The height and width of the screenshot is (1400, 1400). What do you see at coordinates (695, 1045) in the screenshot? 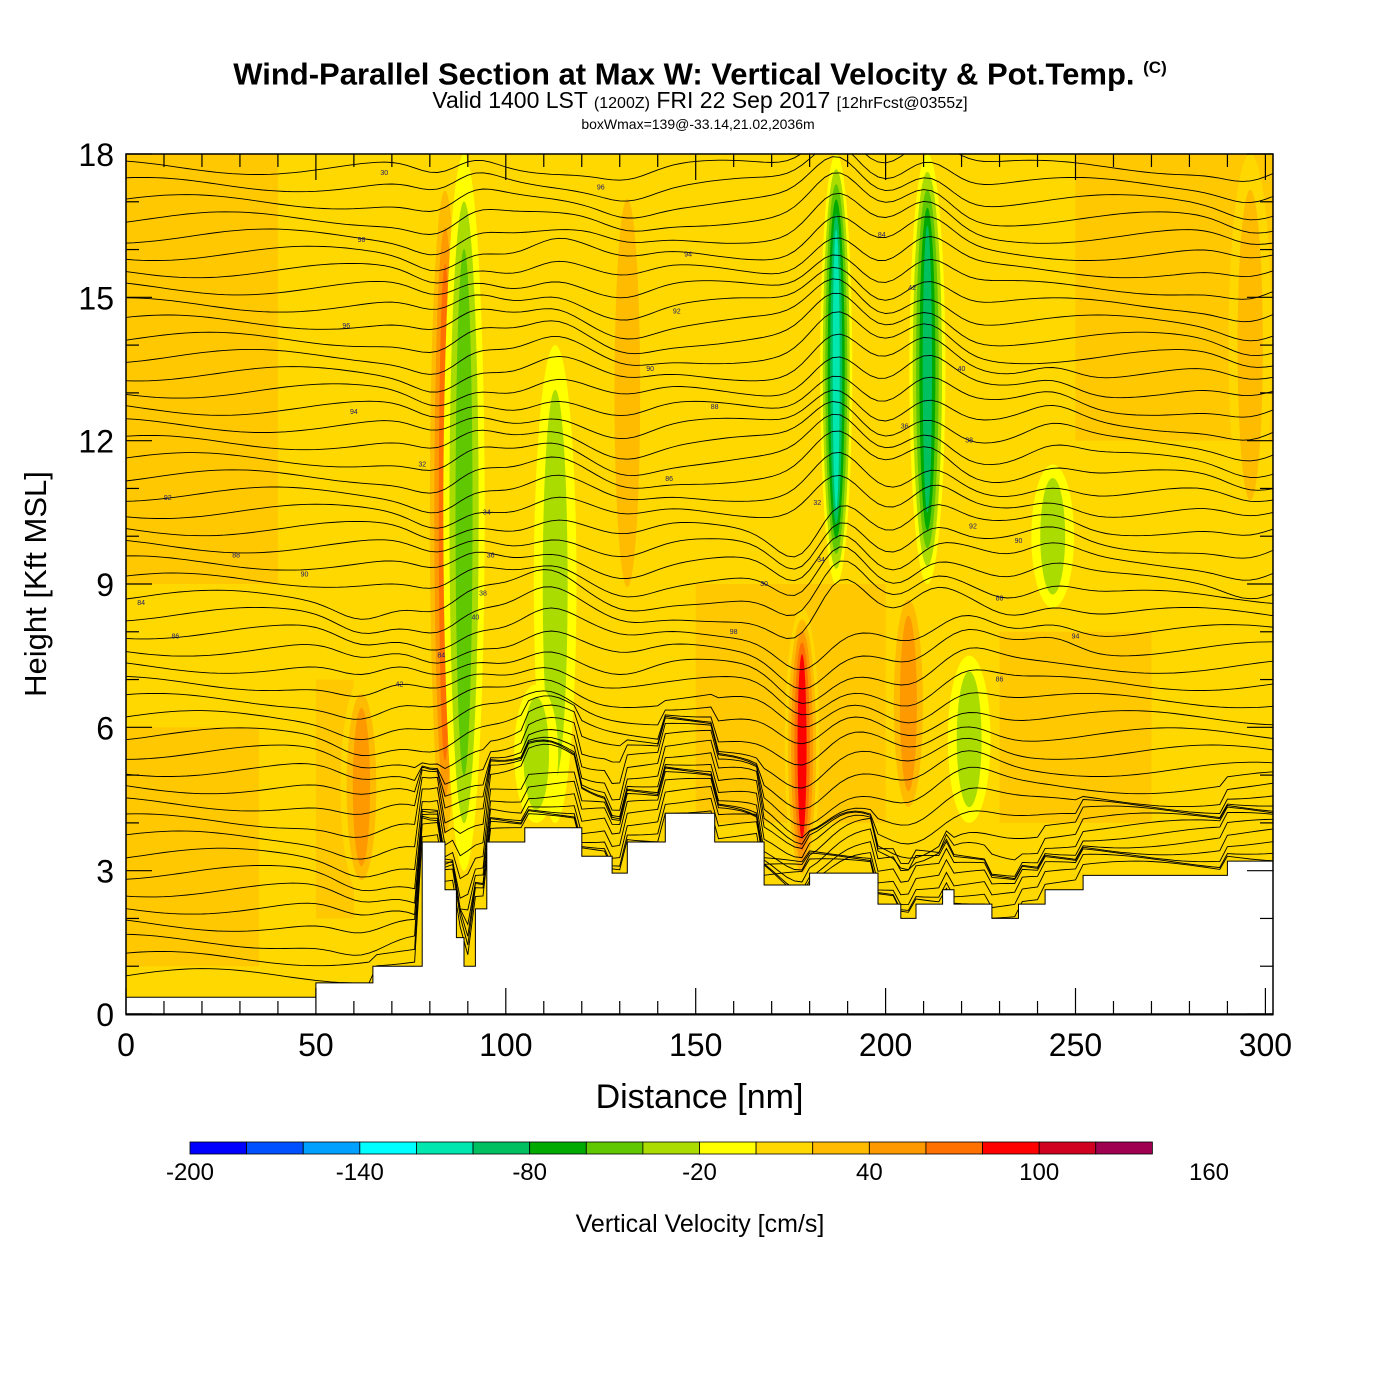
I see `x-tick-label: 150` at bounding box center [695, 1045].